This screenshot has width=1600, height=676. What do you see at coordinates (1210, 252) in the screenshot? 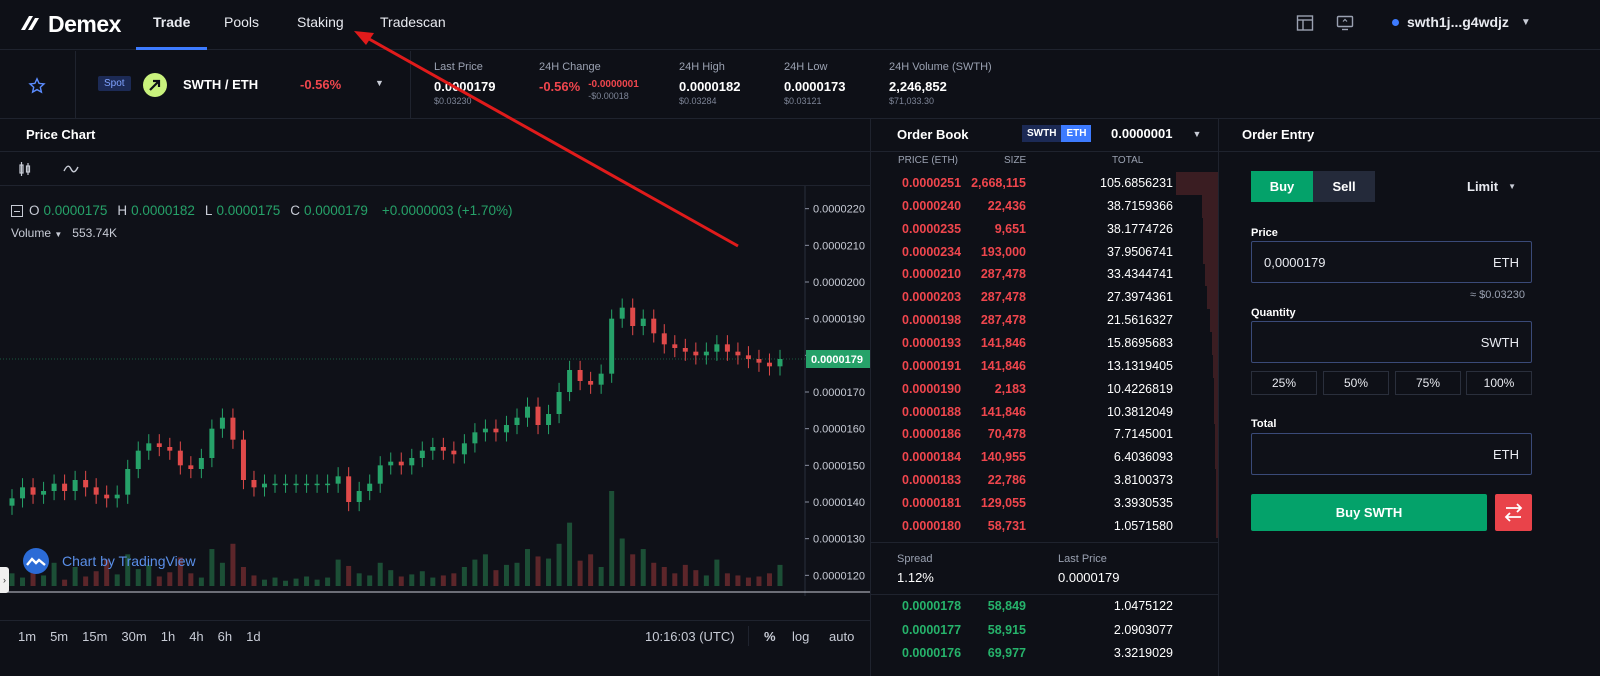
I see `depth-bar` at bounding box center [1210, 252].